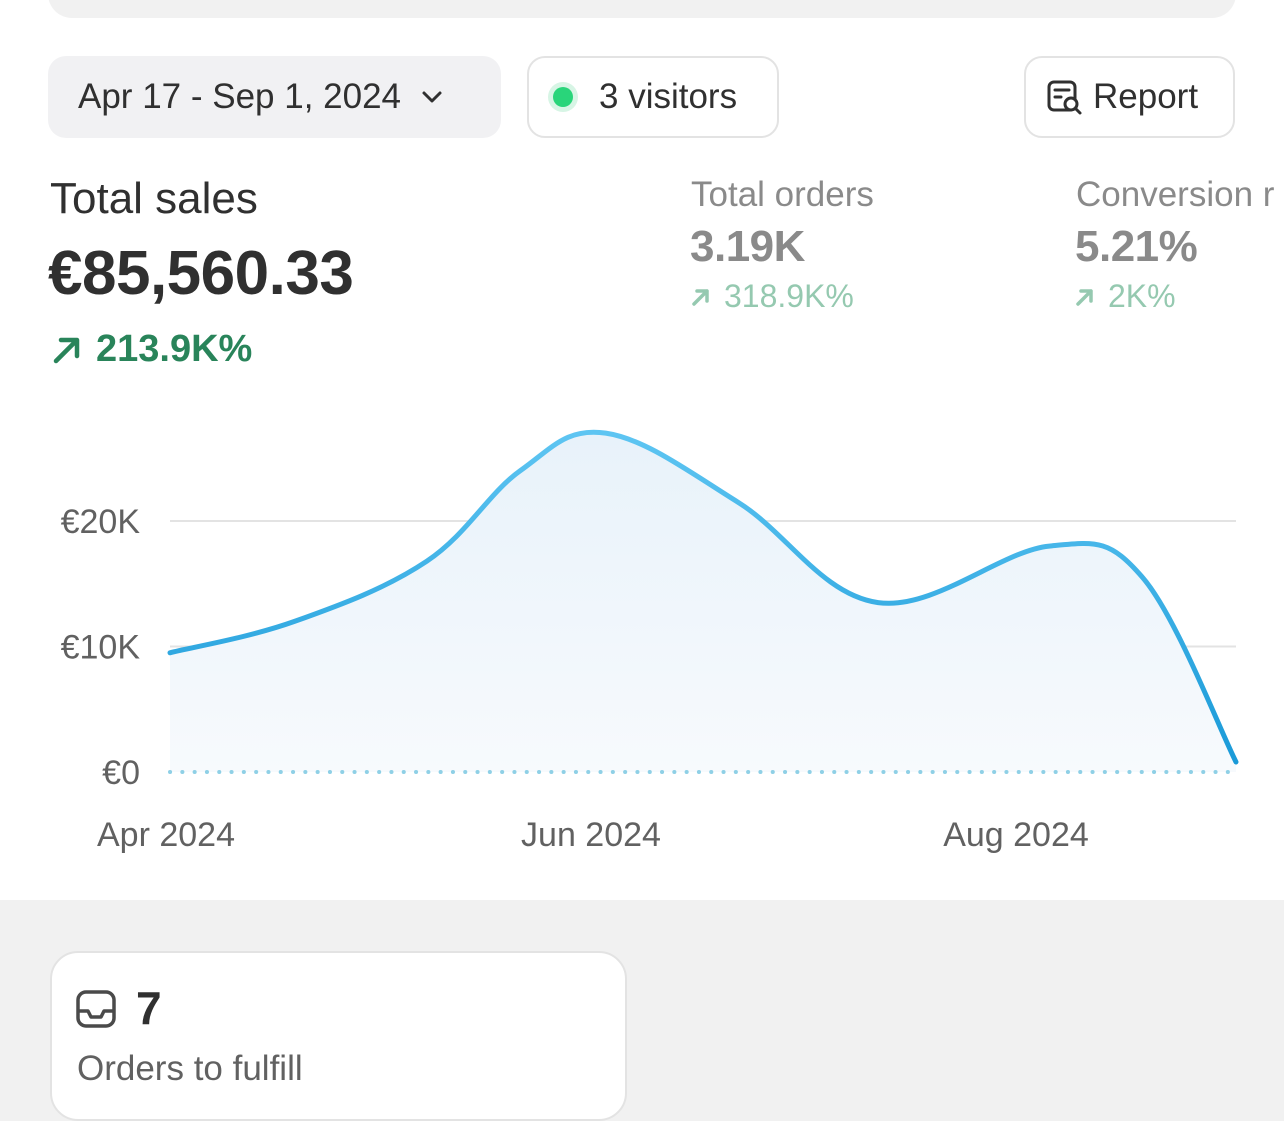 The height and width of the screenshot is (1121, 1284). I want to click on x-tick-label: Aug 2024, so click(1016, 835).